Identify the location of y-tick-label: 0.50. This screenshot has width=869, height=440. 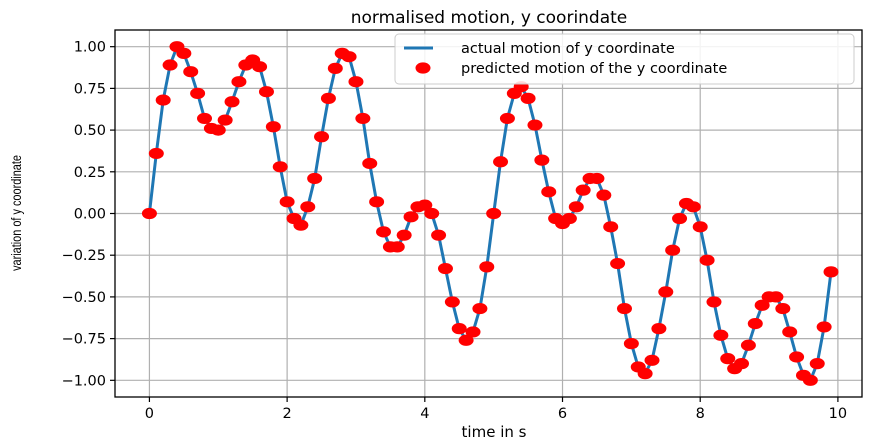
(90, 131).